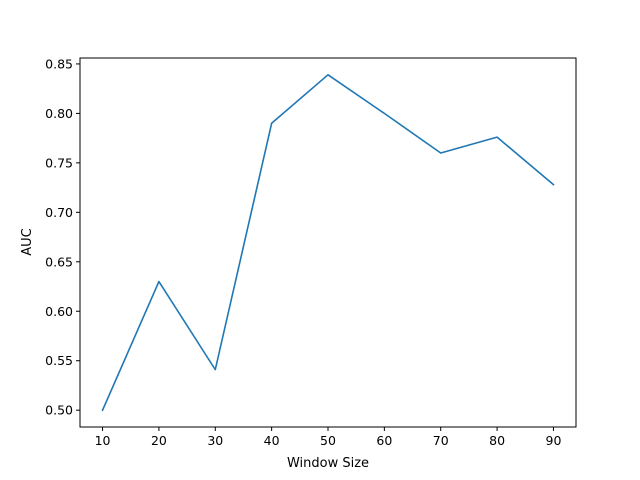  Describe the element at coordinates (554, 440) in the screenshot. I see `x-tick-label: 90` at that location.